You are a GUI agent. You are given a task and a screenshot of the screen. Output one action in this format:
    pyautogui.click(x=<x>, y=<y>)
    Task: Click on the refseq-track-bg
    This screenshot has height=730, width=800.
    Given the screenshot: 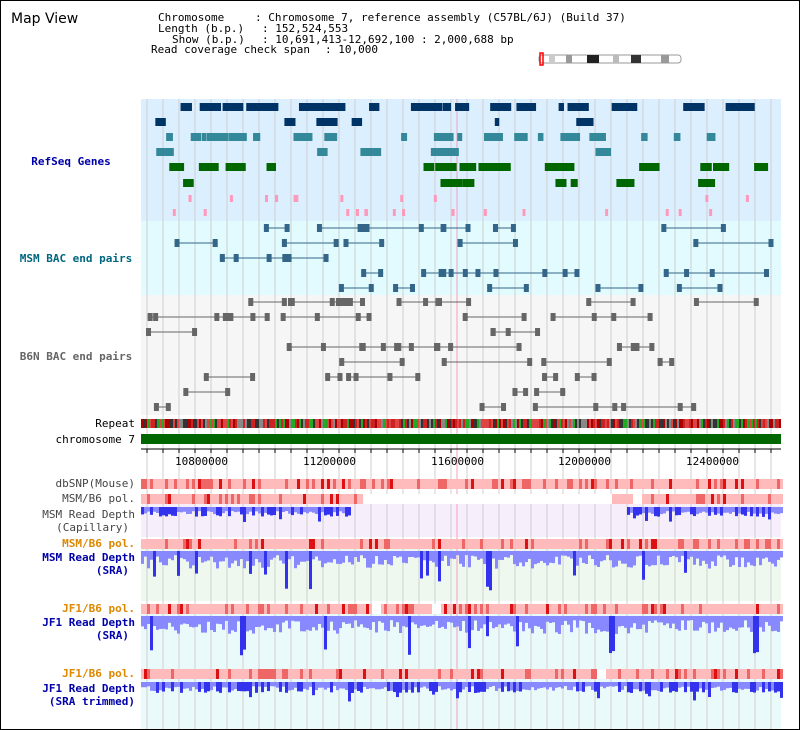 What is the action you would take?
    pyautogui.click(x=461, y=160)
    